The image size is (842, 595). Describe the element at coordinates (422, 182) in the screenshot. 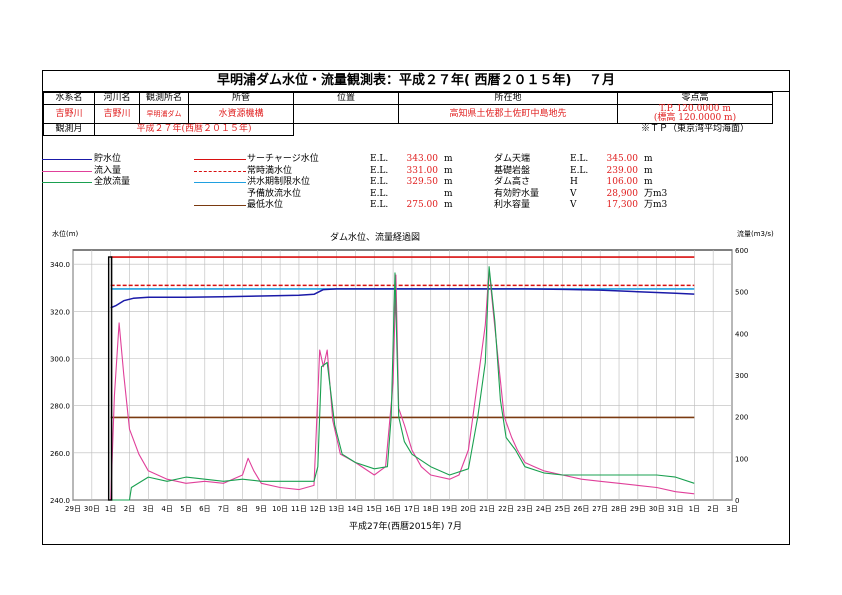

I see `ref-legend-value-3: 329.50` at that location.